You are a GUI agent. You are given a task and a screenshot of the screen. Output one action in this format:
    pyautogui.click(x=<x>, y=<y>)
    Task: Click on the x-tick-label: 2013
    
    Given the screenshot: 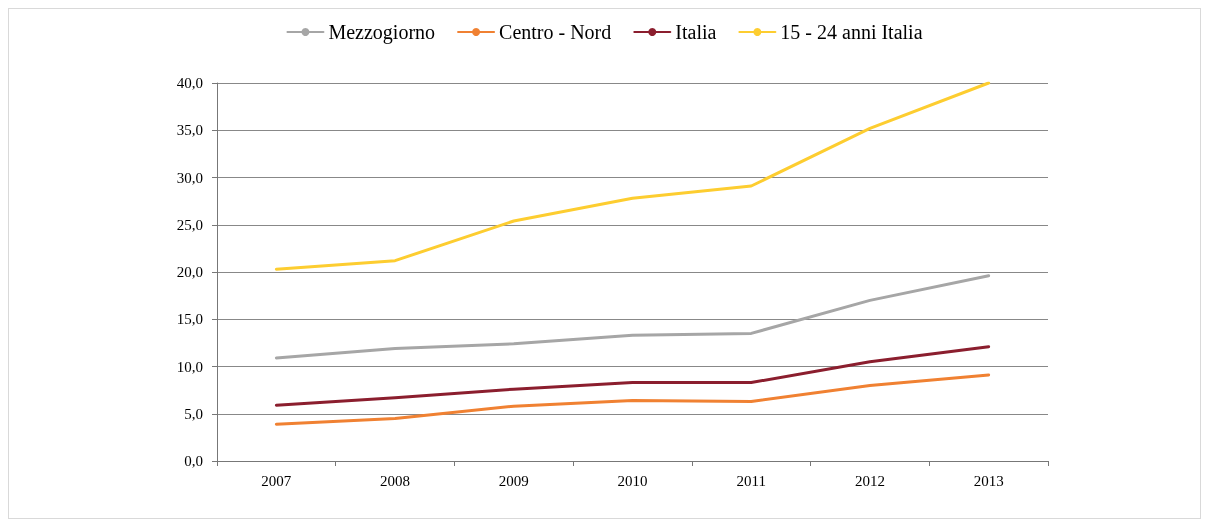 What is the action you would take?
    pyautogui.click(x=988, y=480)
    